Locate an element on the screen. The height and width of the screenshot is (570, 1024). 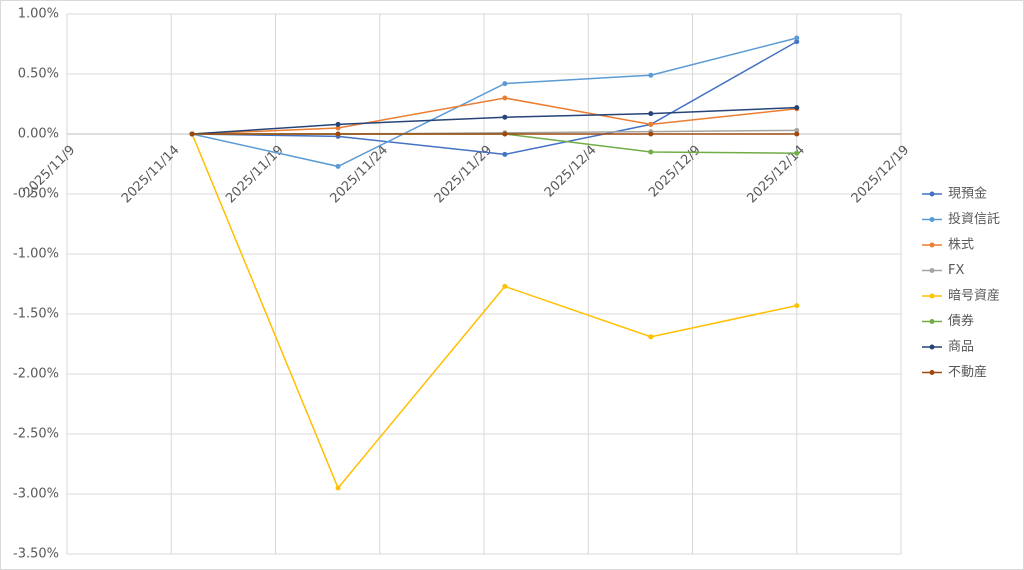
legend-label: 現預金 is located at coordinates (967, 194).